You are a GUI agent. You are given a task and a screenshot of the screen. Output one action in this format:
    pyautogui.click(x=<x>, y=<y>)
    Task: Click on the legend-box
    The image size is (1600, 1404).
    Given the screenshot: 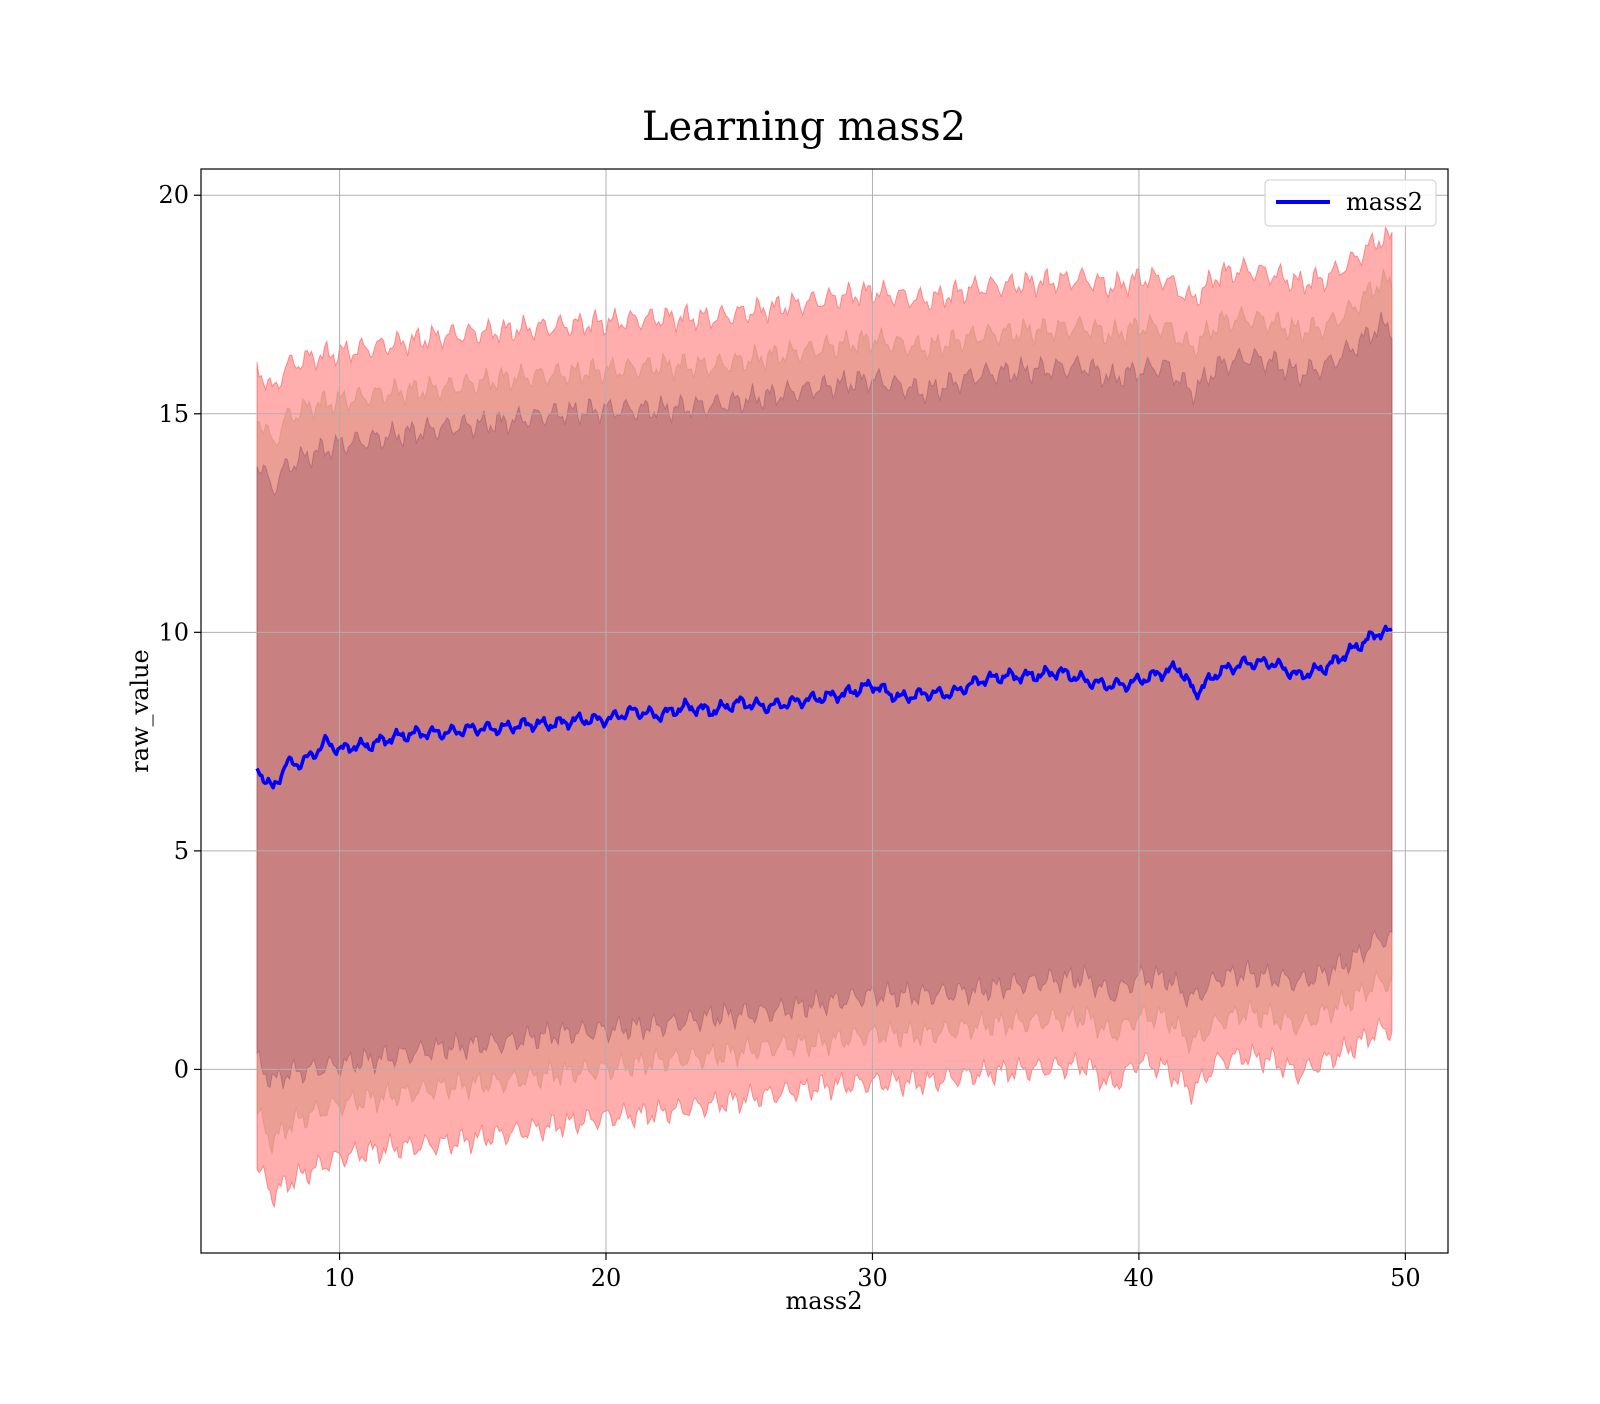 What is the action you would take?
    pyautogui.click(x=1350, y=203)
    